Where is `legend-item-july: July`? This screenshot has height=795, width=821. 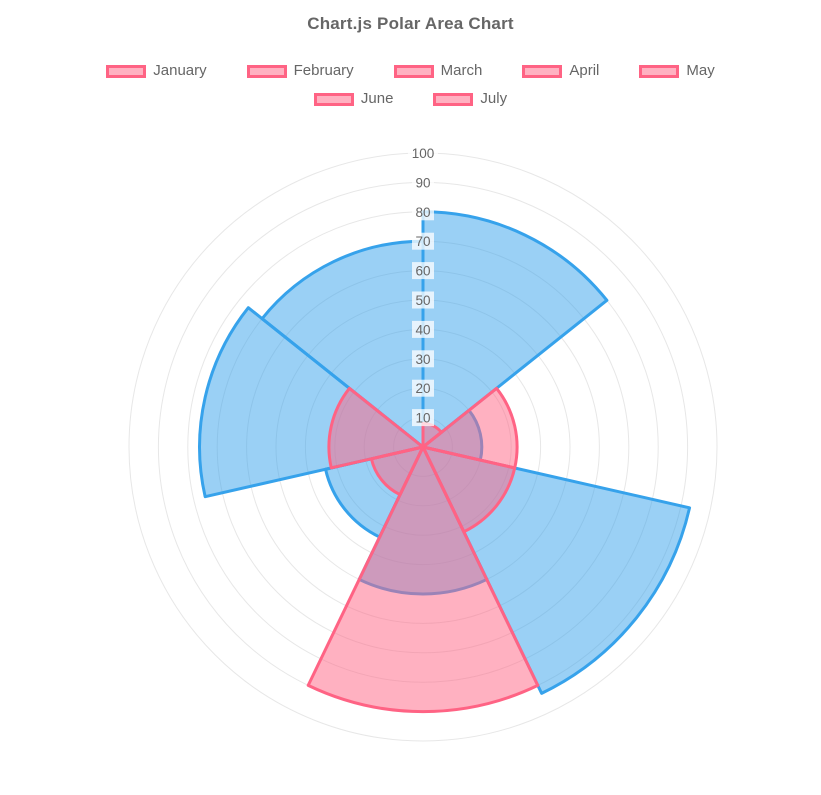
legend-item-july: July is located at coordinates (470, 98).